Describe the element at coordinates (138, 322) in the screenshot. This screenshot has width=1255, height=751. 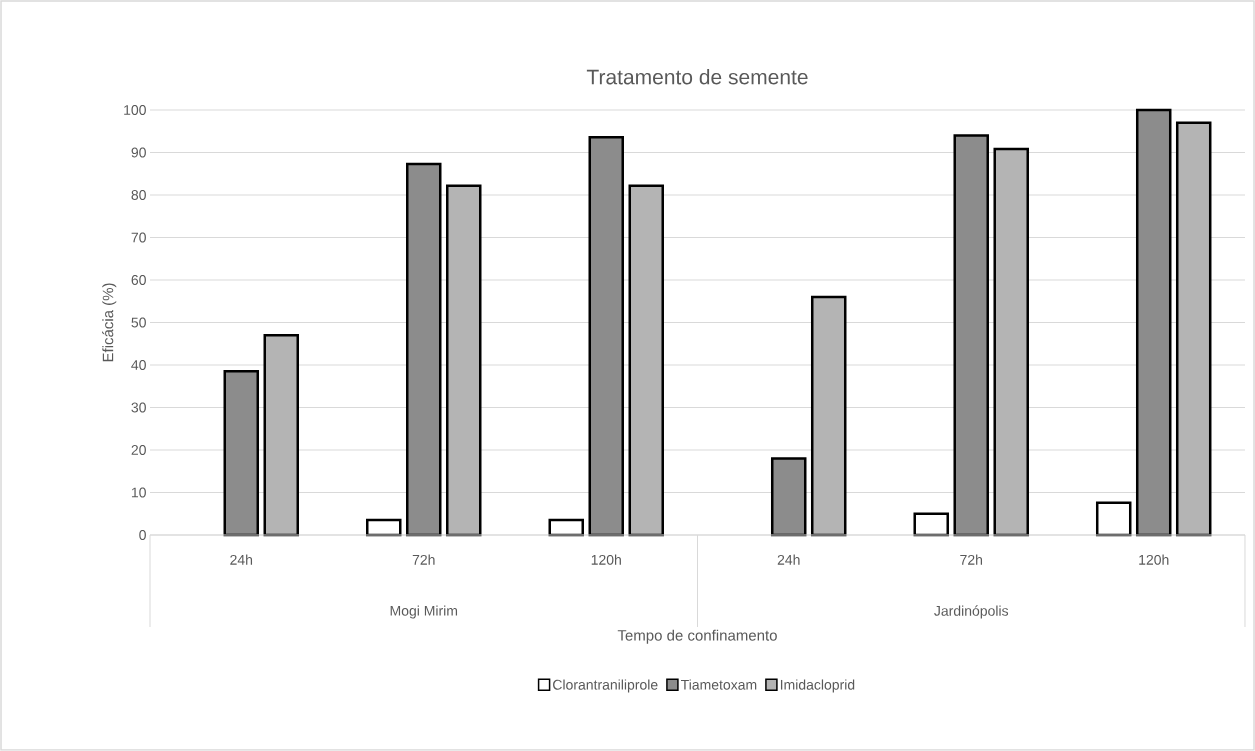
I see `y-tick-label: 50` at that location.